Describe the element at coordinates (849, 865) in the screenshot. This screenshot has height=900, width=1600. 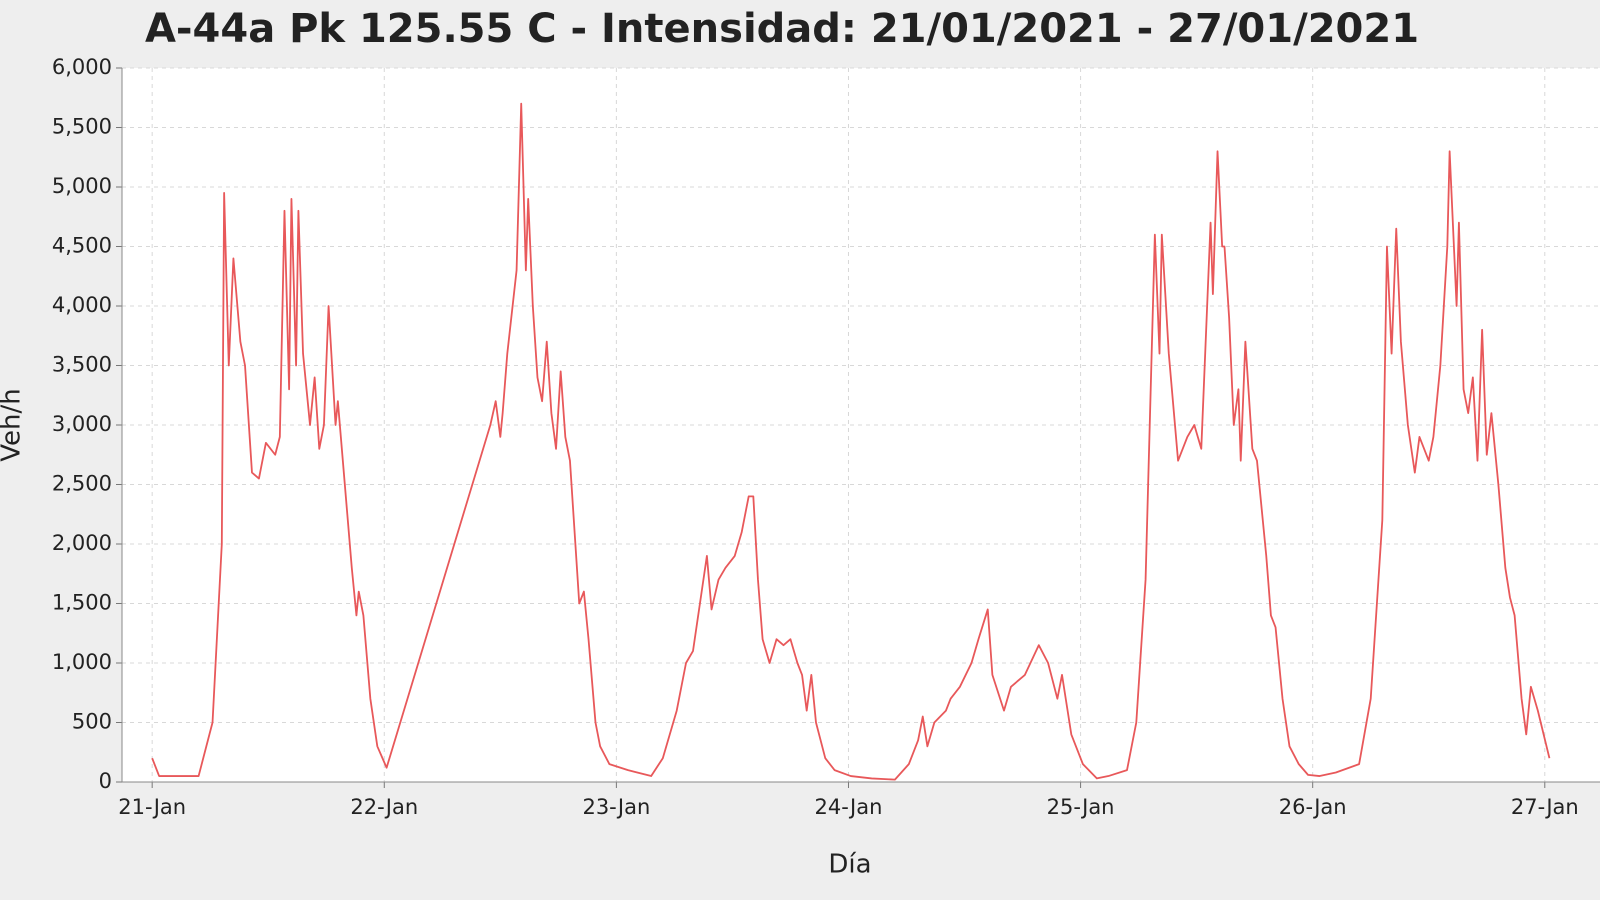
I see `x-axis-label: Día` at that location.